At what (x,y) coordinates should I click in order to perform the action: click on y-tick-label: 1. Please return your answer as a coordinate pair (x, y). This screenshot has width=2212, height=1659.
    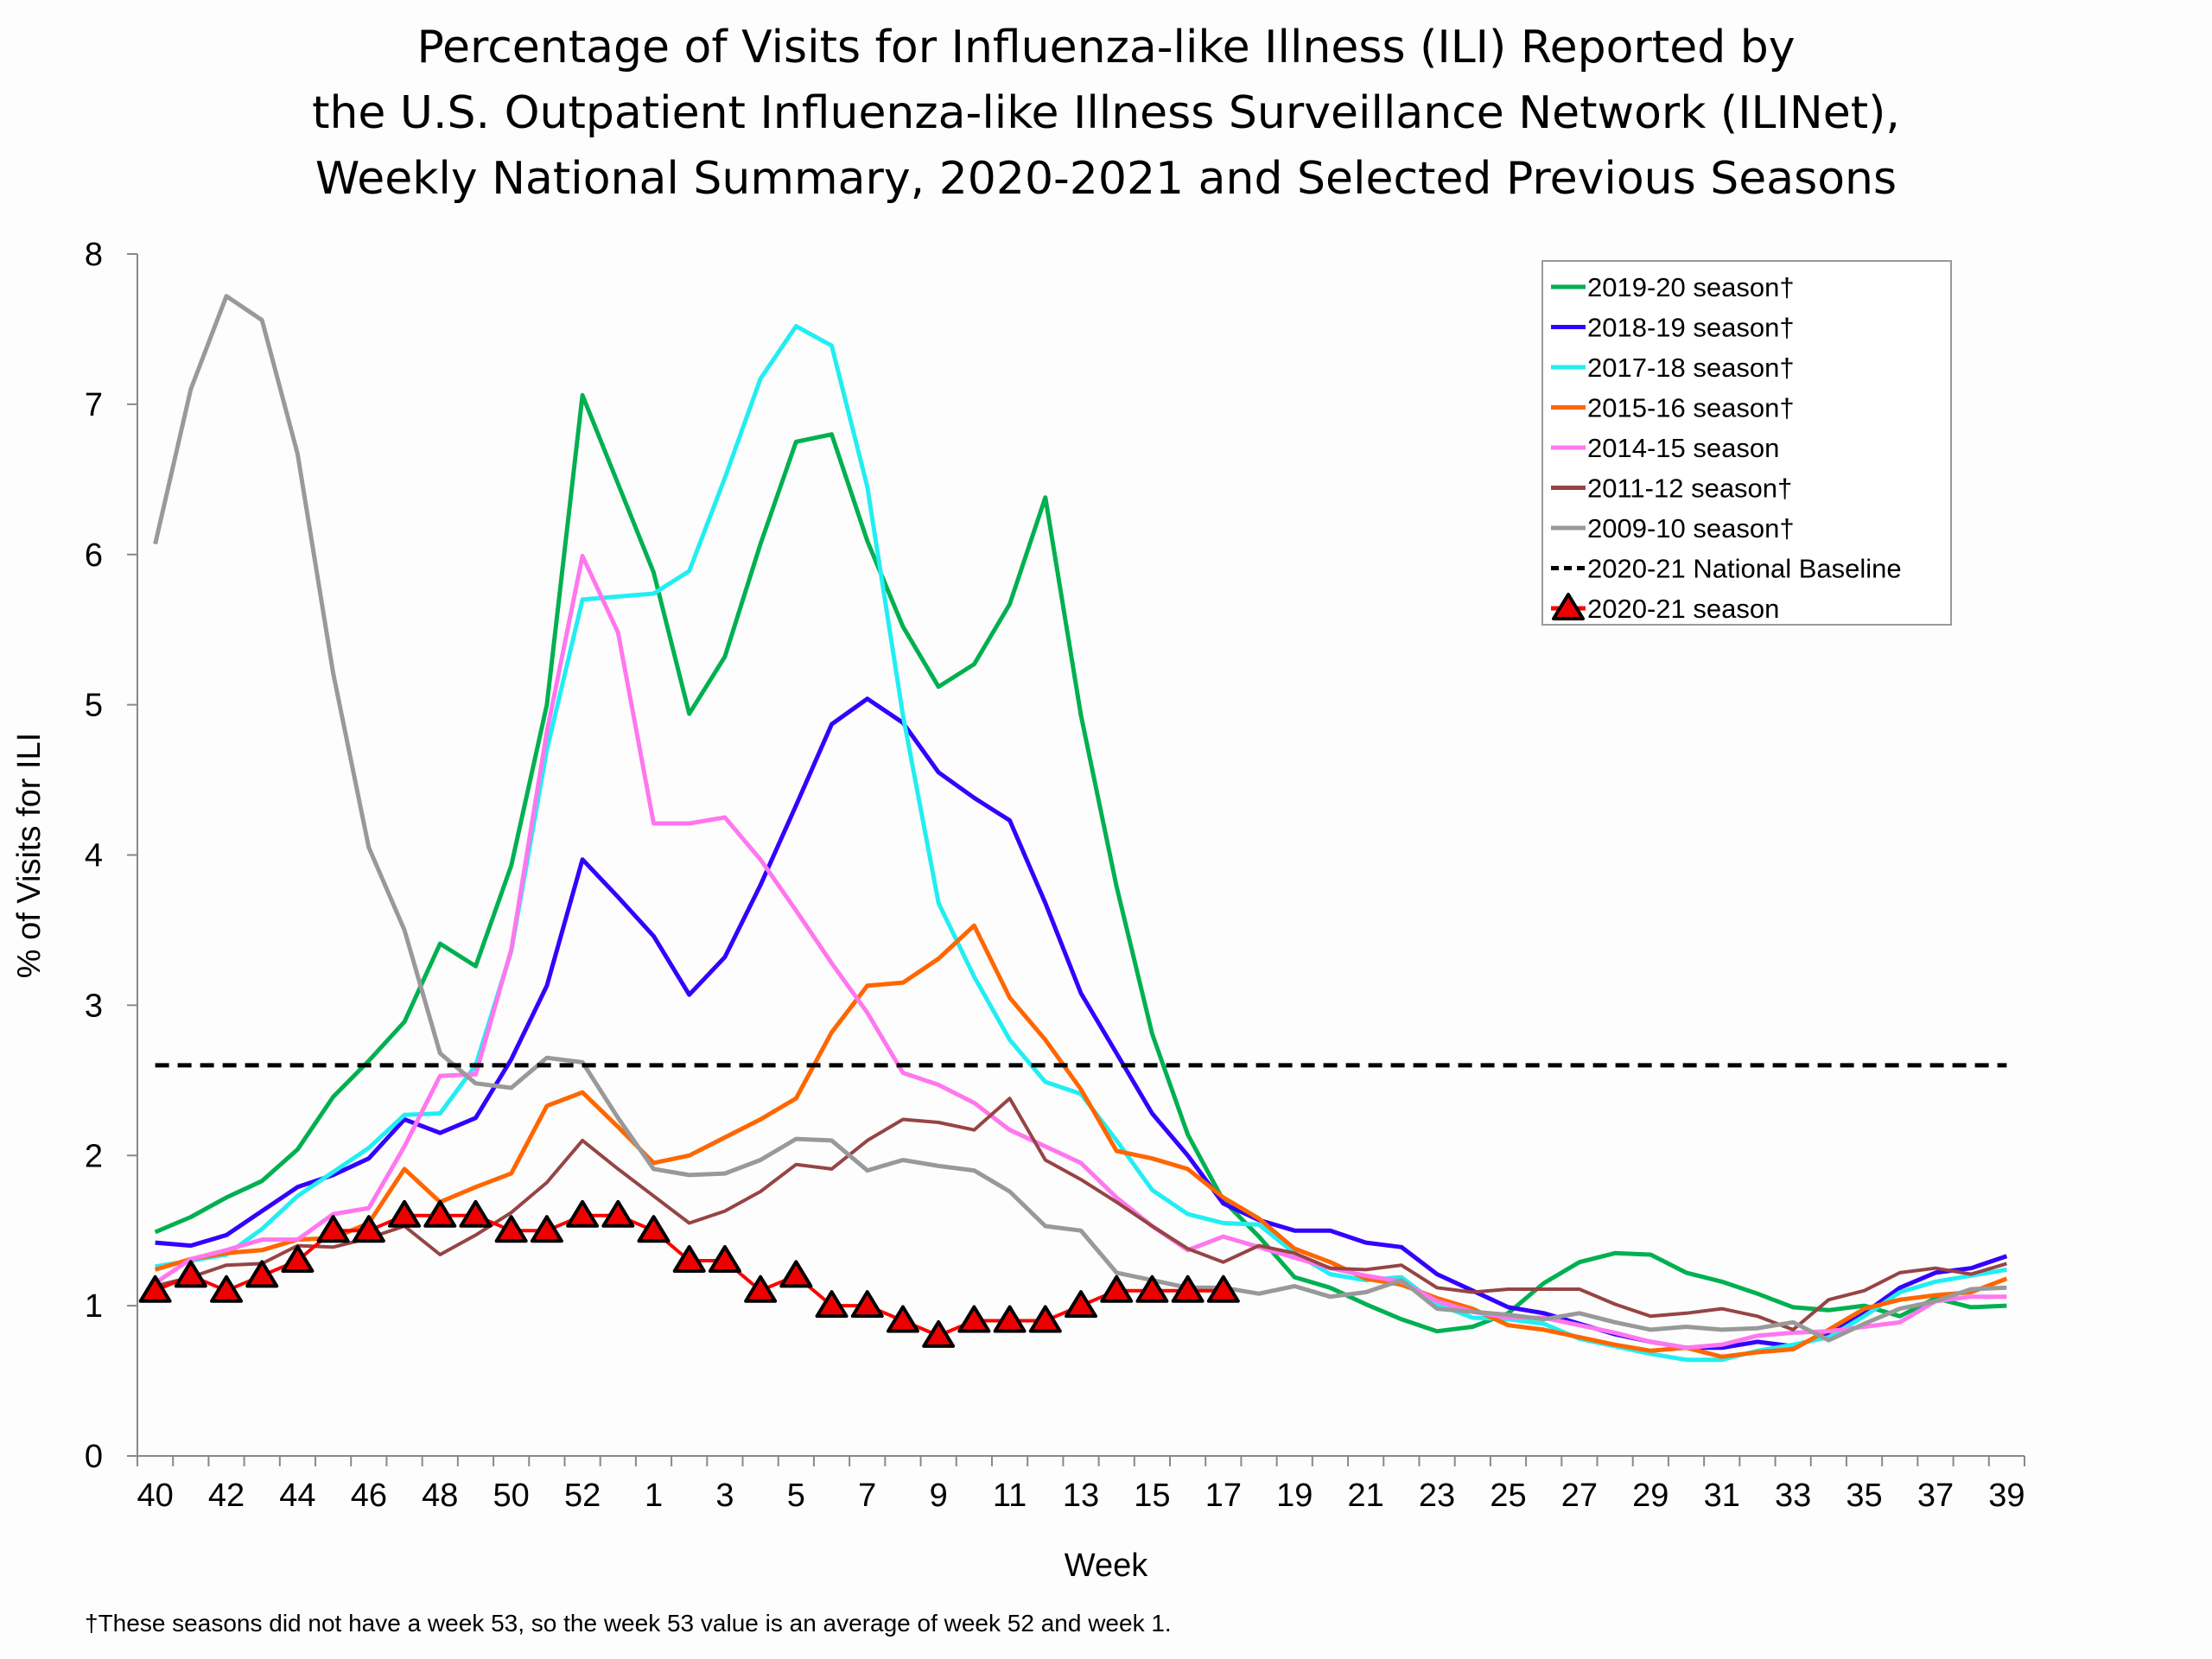
    Looking at the image, I should click on (94, 1306).